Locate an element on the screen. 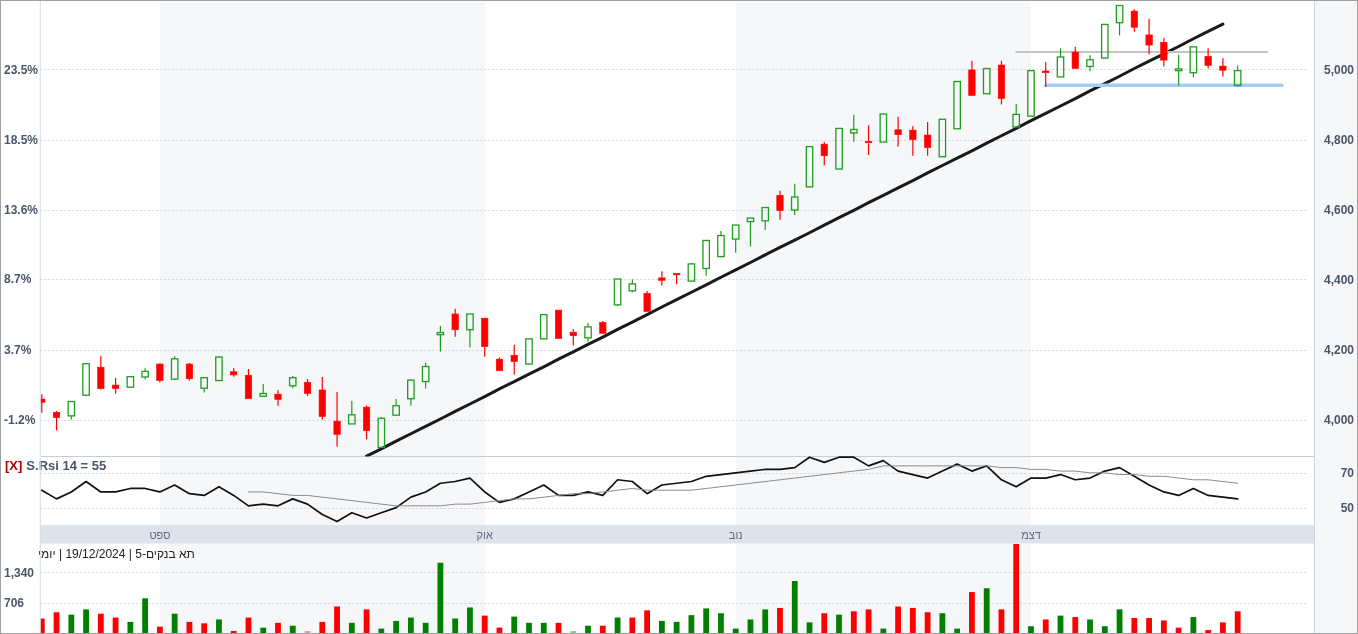 The height and width of the screenshot is (634, 1358). x-tick-label: נוב is located at coordinates (735, 534).